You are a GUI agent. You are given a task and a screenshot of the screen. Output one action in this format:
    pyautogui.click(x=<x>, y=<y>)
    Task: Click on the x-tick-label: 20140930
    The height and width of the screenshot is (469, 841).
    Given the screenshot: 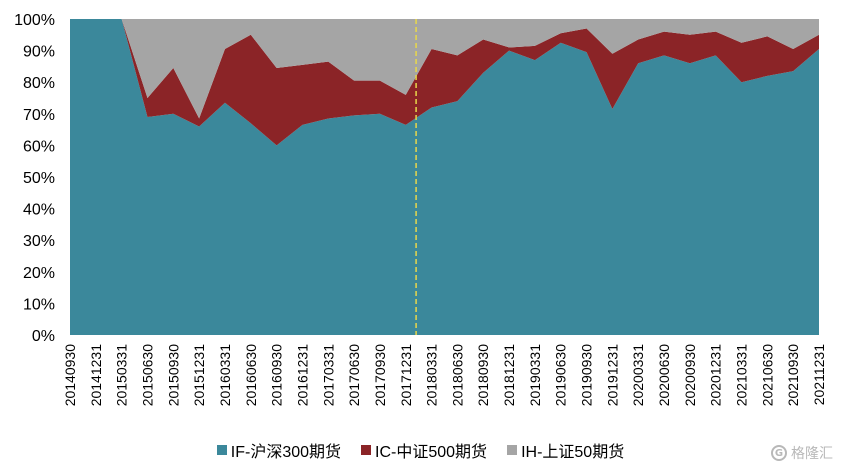 What is the action you would take?
    pyautogui.click(x=70, y=375)
    